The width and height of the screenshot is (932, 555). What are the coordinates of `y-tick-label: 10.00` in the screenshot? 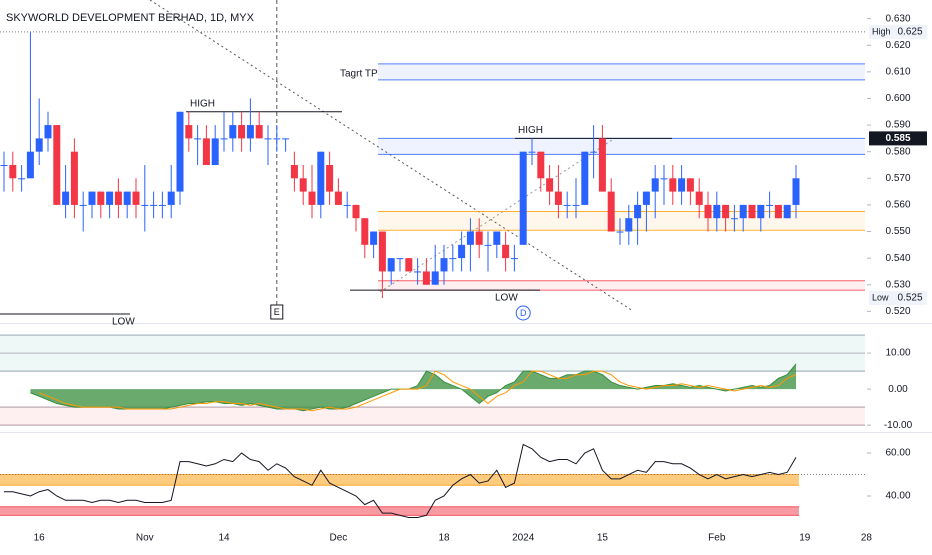 It's located at (897, 353).